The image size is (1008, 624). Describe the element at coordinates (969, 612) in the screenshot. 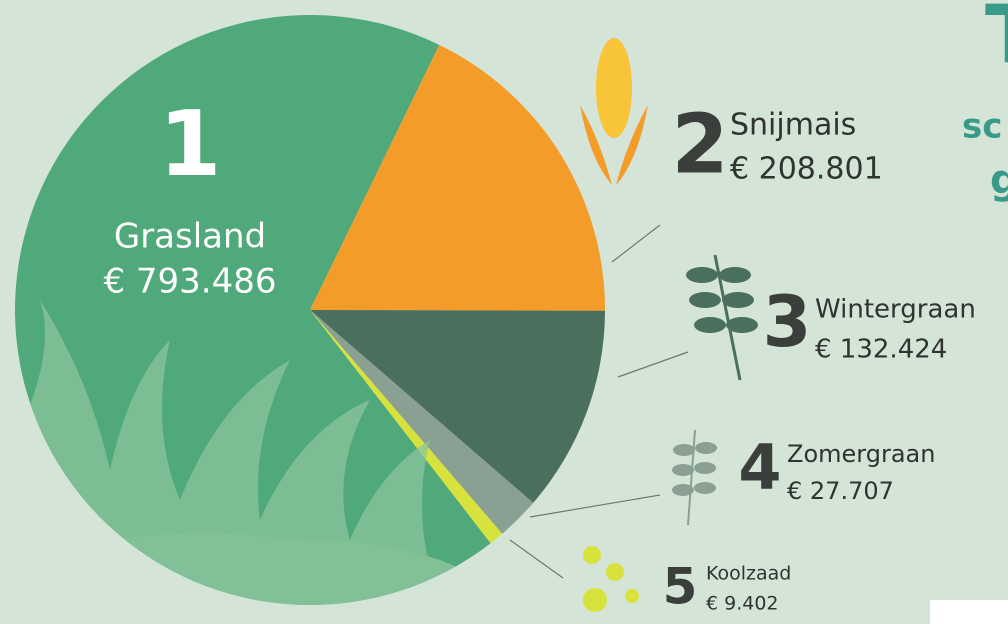

I see `logo-box` at that location.